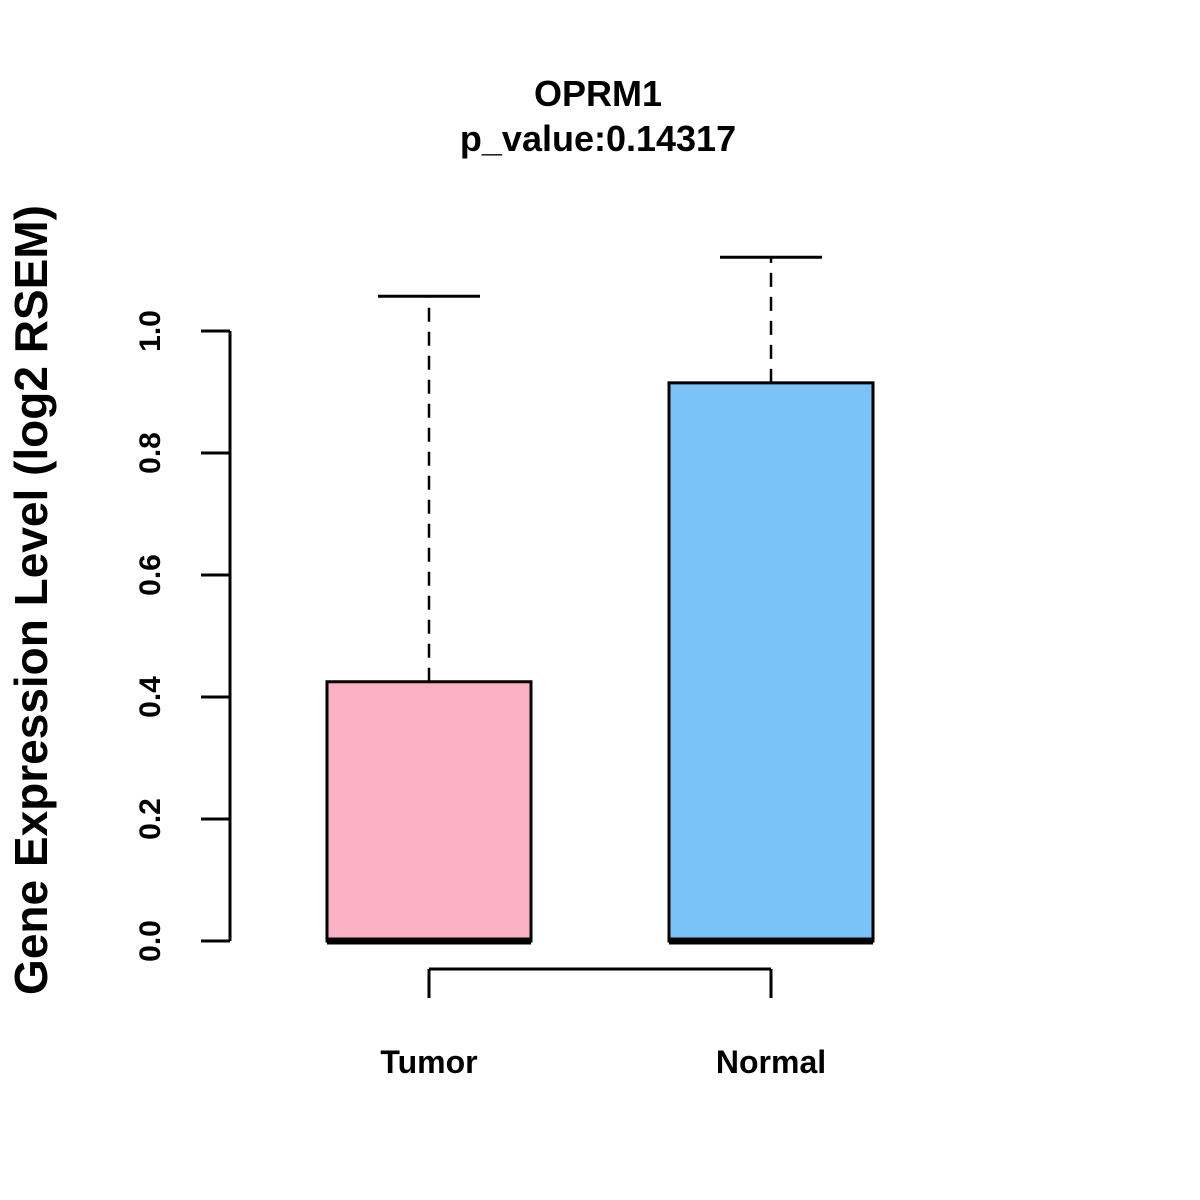  Describe the element at coordinates (598, 138) in the screenshot. I see `chart-subtitle: p_value:0.14317` at that location.